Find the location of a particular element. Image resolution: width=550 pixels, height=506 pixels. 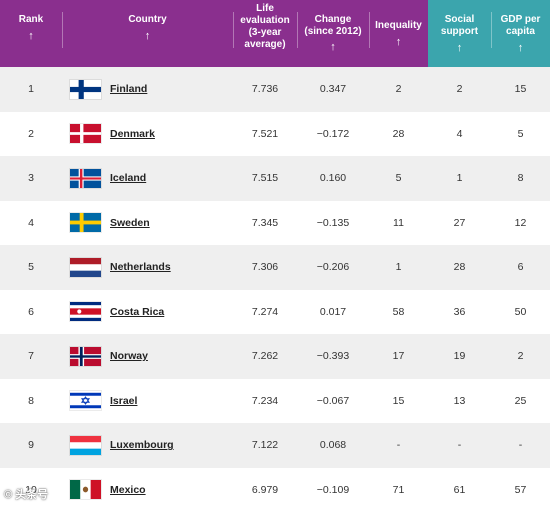

table-row: 2 Denmark 7.521 −0.172 28 4 5 is located at coordinates (275, 133).